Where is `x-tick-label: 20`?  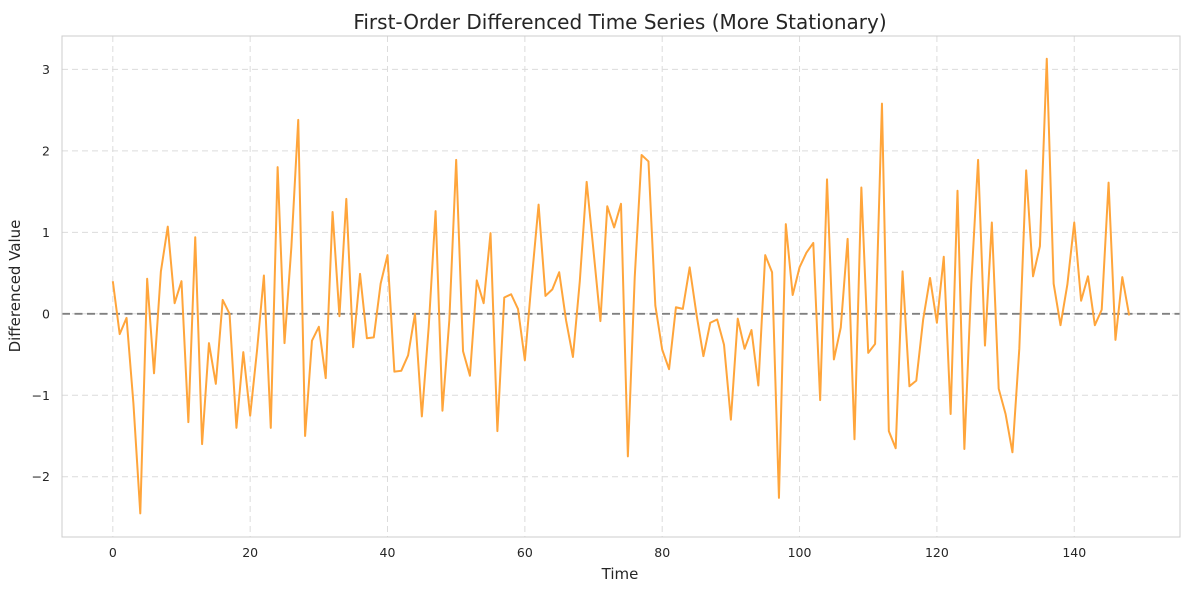 x-tick-label: 20 is located at coordinates (250, 552).